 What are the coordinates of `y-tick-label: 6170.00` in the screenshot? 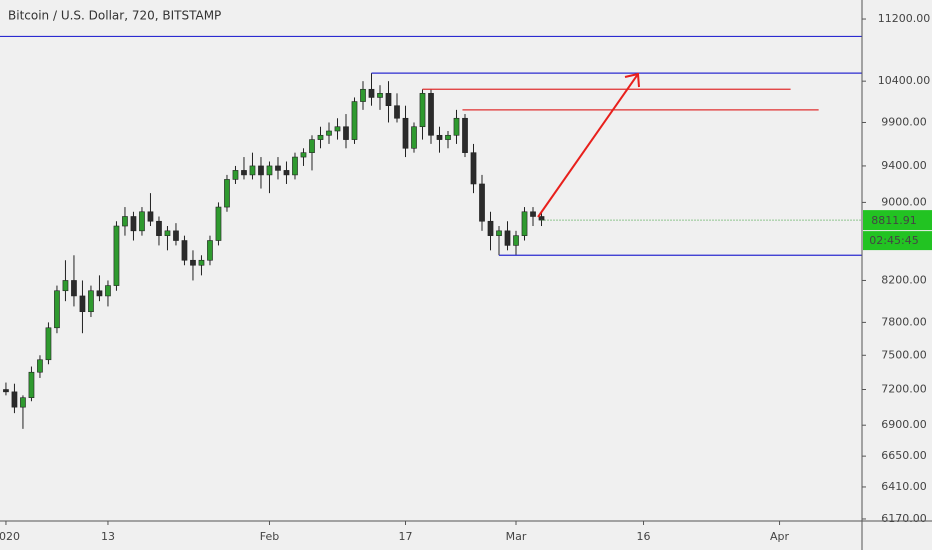 It's located at (904, 518).